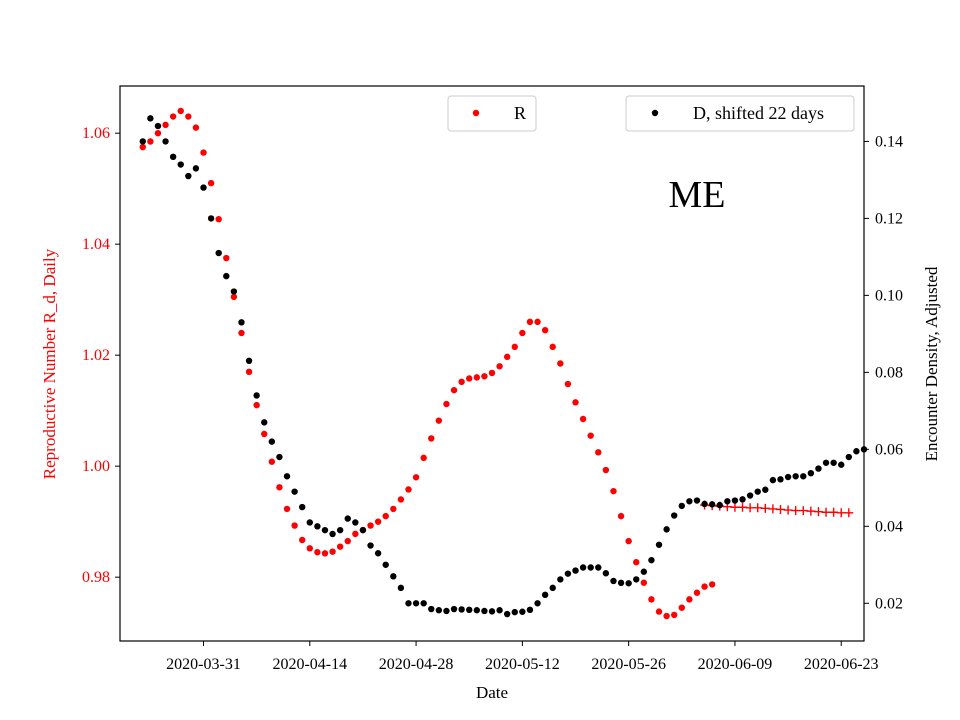 The height and width of the screenshot is (720, 960). I want to click on left-tick-label: 1.06, so click(96, 133).